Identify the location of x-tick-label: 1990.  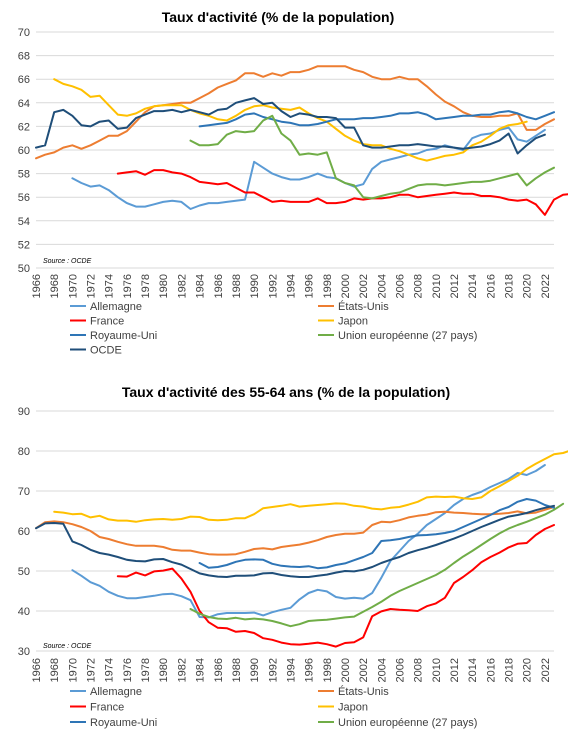
(255, 286).